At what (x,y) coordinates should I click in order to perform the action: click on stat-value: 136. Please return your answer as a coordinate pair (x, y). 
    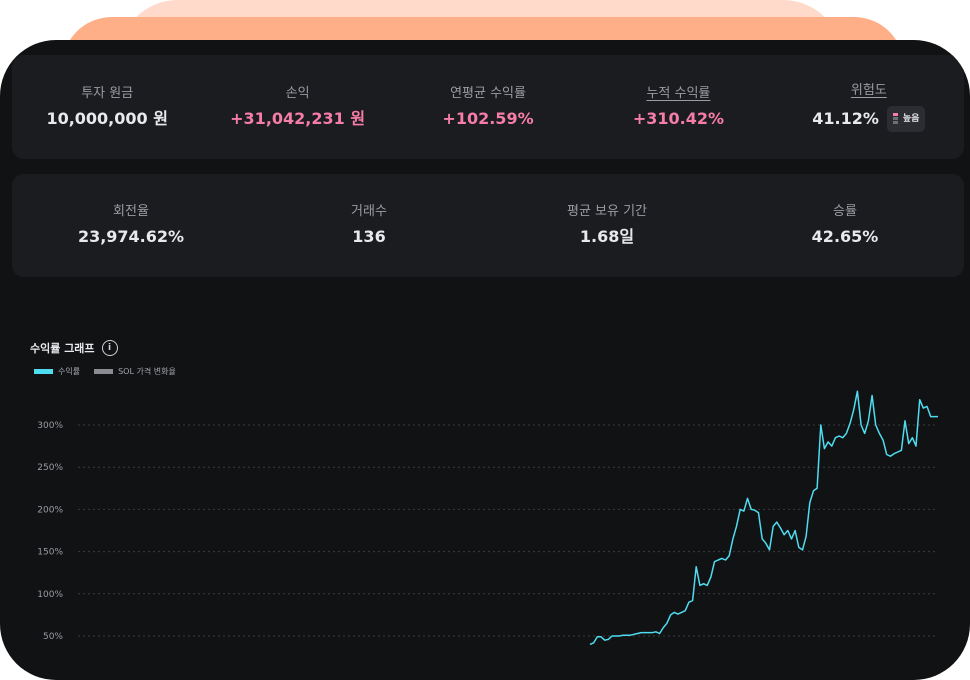
    Looking at the image, I should click on (369, 236).